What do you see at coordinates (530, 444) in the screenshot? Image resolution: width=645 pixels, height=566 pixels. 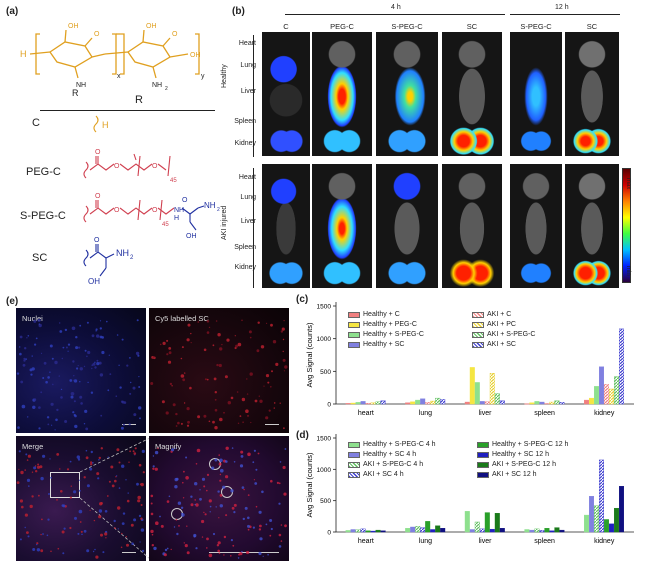 I see `legend-label: Healthy + S-PEG-C 12 h` at bounding box center [530, 444].